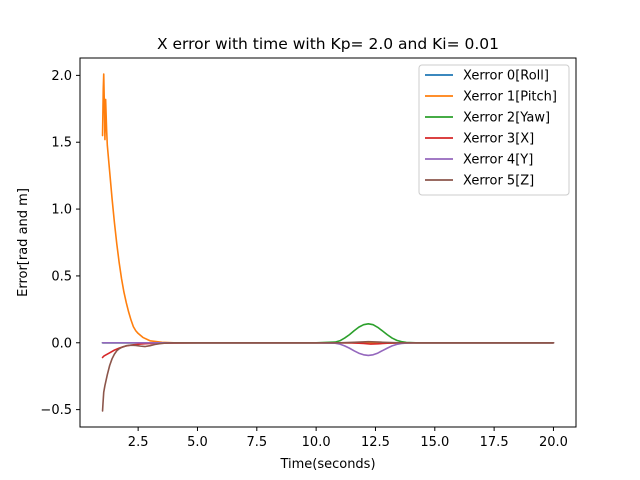 Image resolution: width=640 pixels, height=480 pixels. Describe the element at coordinates (506, 76) in the screenshot. I see `legend-label: Xerror 0[Roll]` at that location.